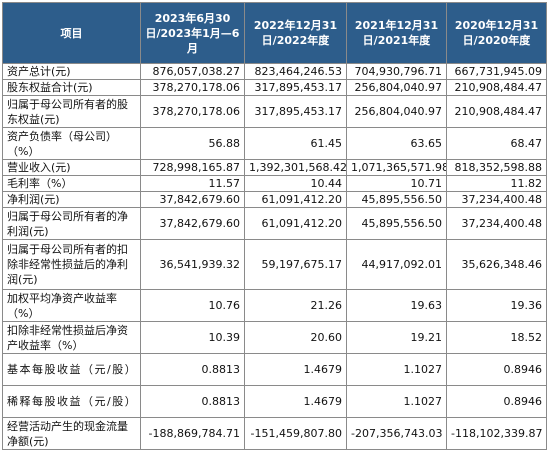 Image resolution: width=548 pixels, height=462 pixels. What do you see at coordinates (71, 111) in the screenshot?
I see `row-label: 归属于母公司所有者的股东权益(元)` at bounding box center [71, 111].